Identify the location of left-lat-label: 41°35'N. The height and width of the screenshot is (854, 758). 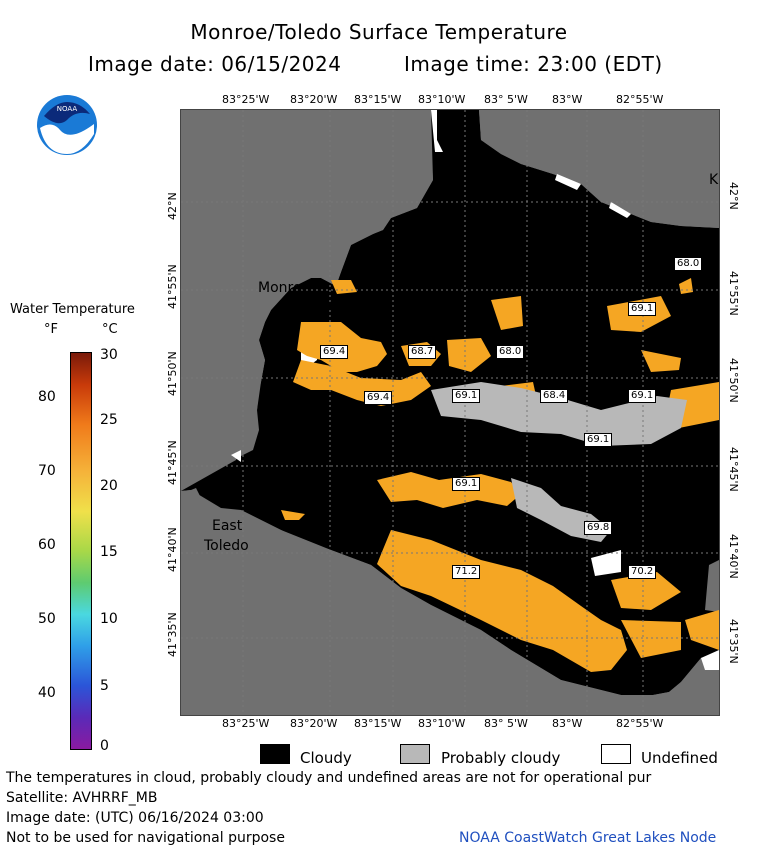
(172, 634).